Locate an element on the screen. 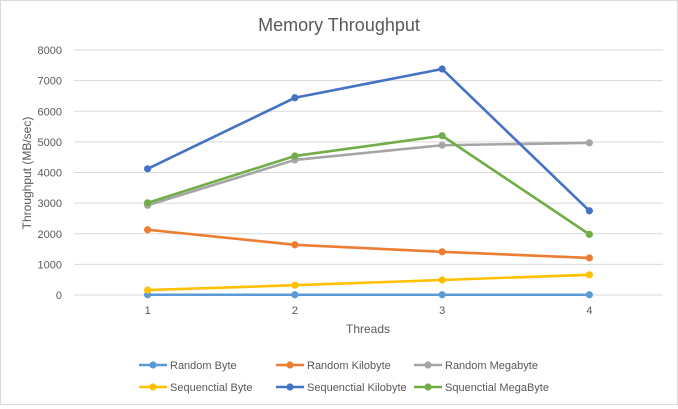 The image size is (678, 409). legend-item: Random Byte is located at coordinates (188, 366).